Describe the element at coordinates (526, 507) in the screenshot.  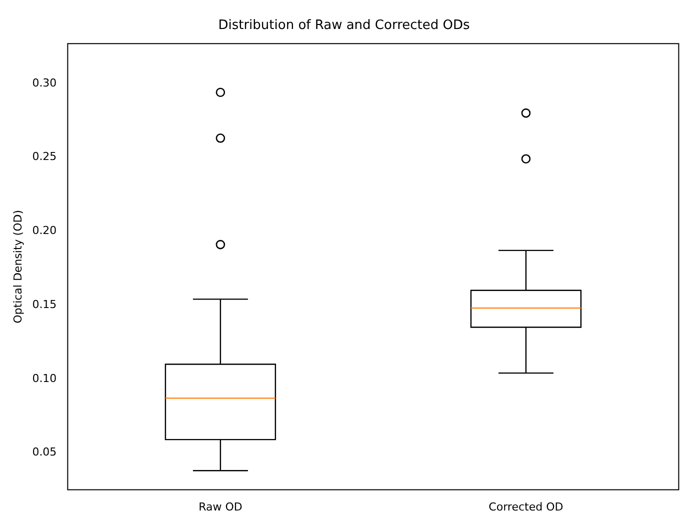
I see `x-tick-label: Corrected OD` at that location.